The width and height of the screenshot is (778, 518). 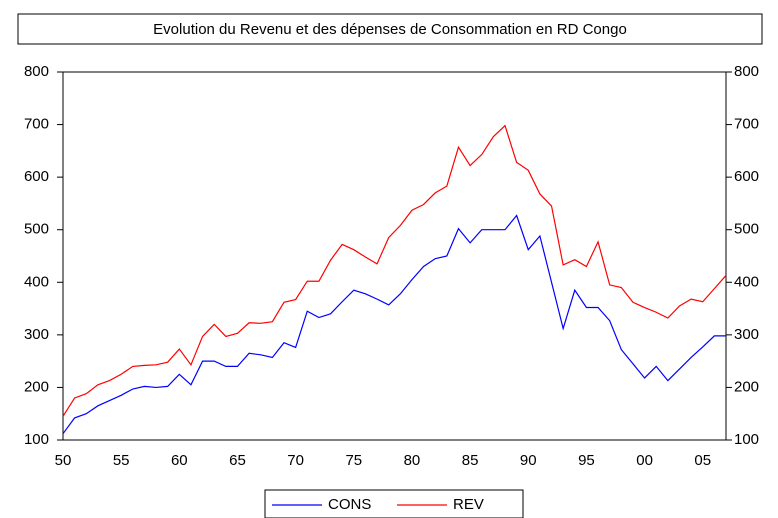 What do you see at coordinates (36, 229) in the screenshot?
I see `y-tick-label: 500` at bounding box center [36, 229].